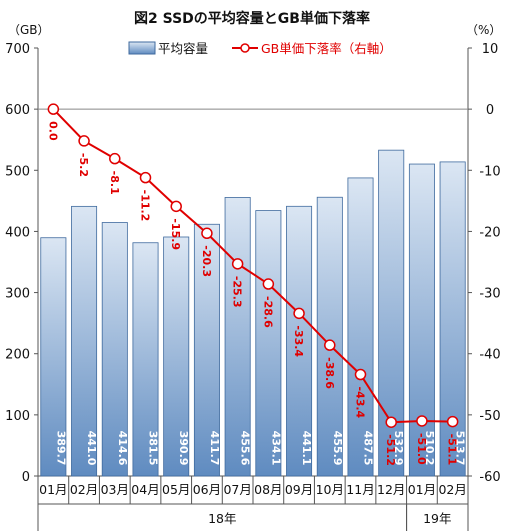 This screenshot has height=531, width=505. I want to click on bar-value-label: 434.1, so click(275, 448).